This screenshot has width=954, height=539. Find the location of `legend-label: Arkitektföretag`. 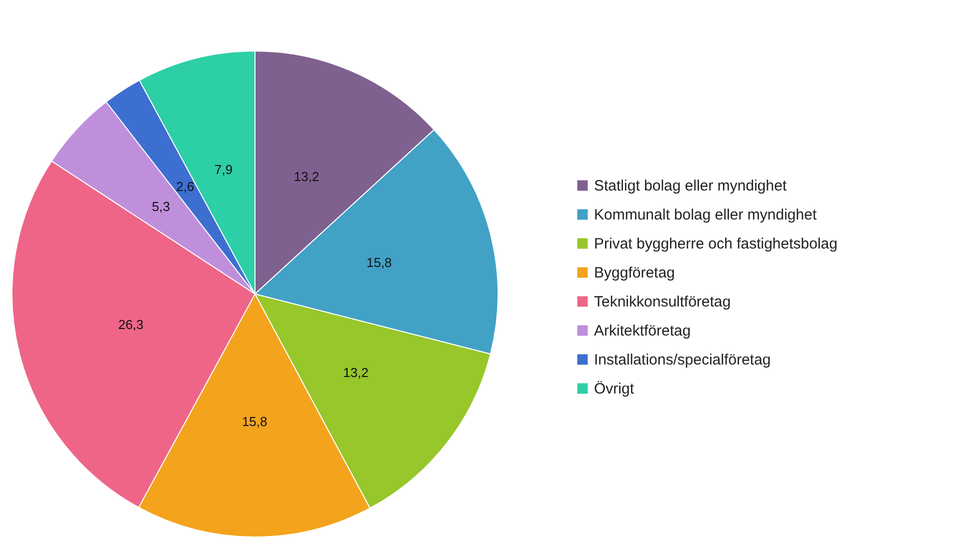

legend-label: Arkitektföretag is located at coordinates (642, 331).